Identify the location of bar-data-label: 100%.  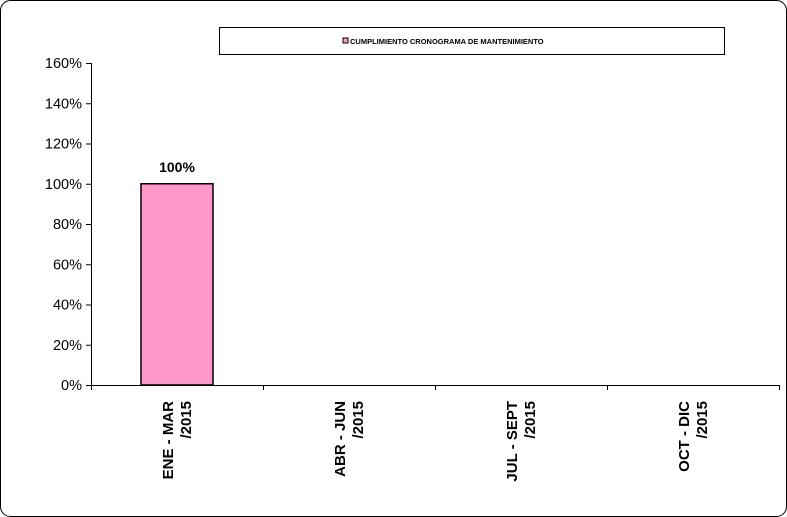
(177, 167).